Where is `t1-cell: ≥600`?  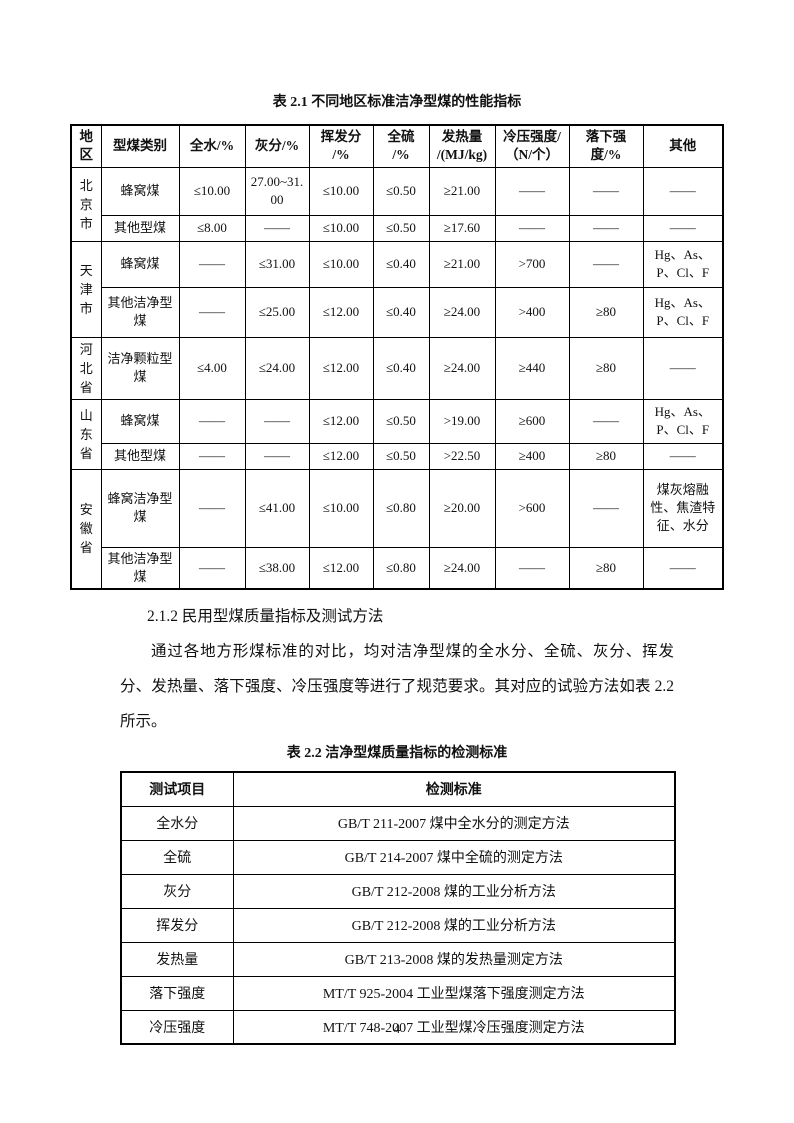 t1-cell: ≥600 is located at coordinates (532, 421).